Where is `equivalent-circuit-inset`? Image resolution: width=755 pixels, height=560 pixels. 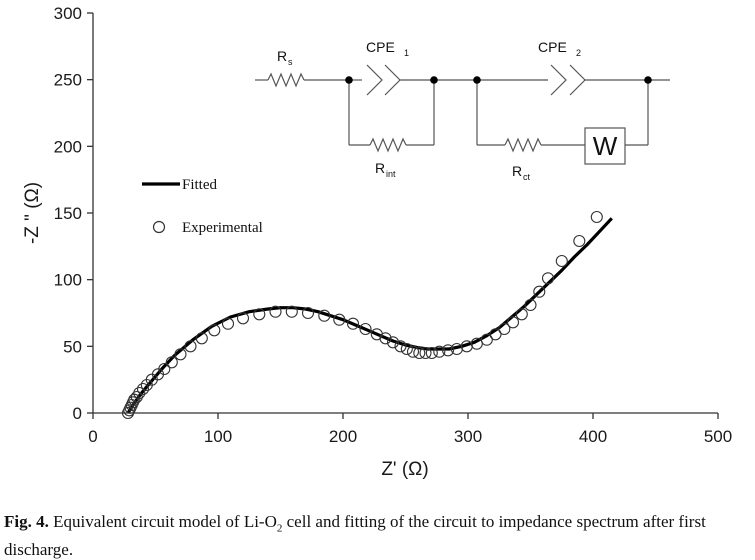
equivalent-circuit-inset is located at coordinates (462, 114).